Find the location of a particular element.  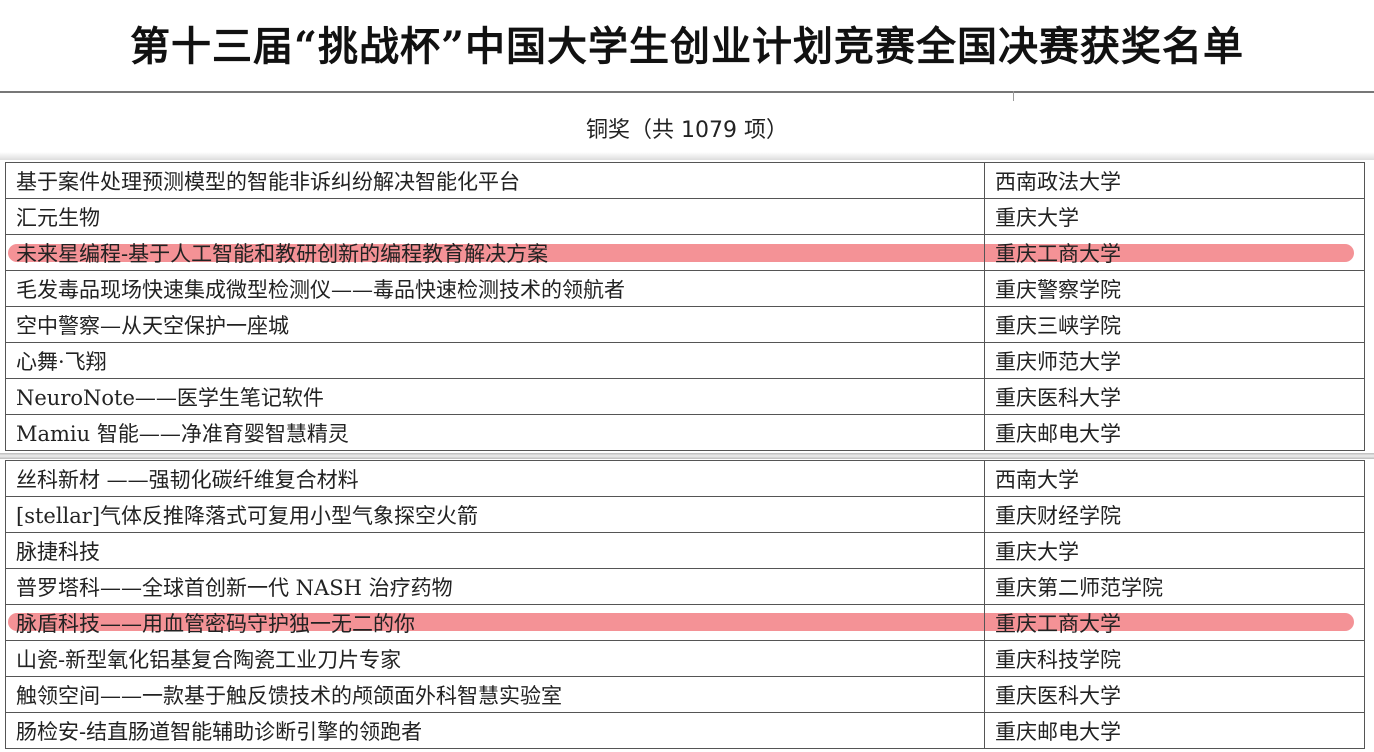

school-name: 重庆警察学院 is located at coordinates (1174, 288).